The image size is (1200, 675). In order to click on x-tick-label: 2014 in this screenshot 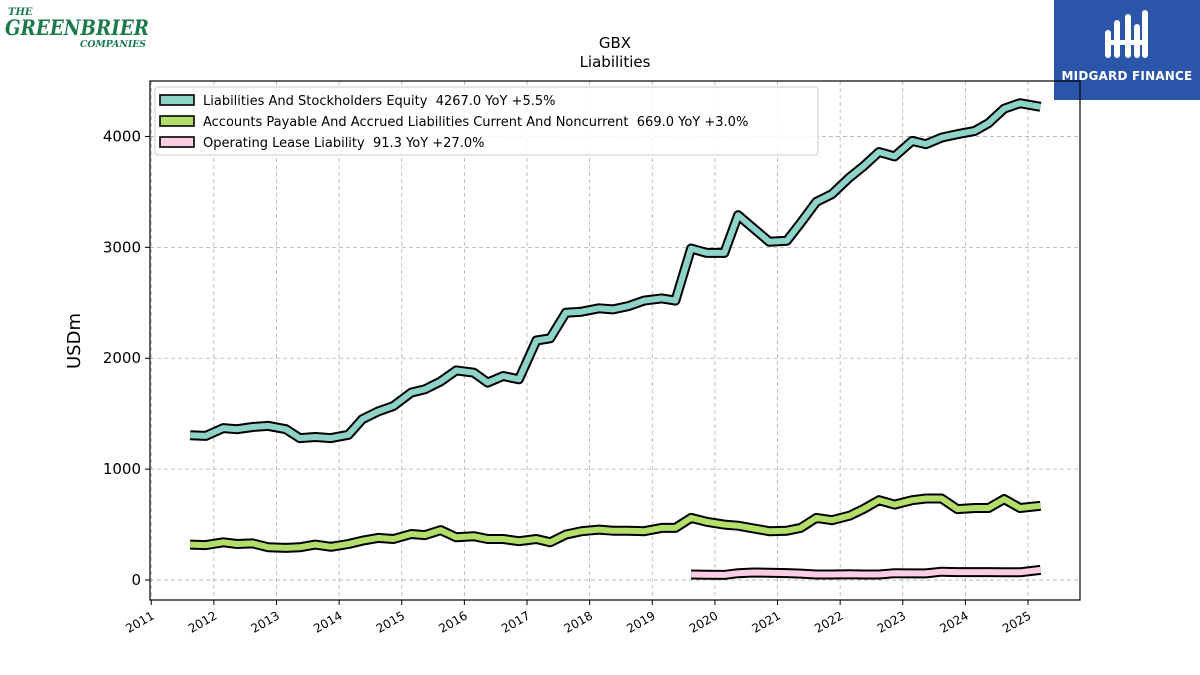, I will do `click(327, 621)`.